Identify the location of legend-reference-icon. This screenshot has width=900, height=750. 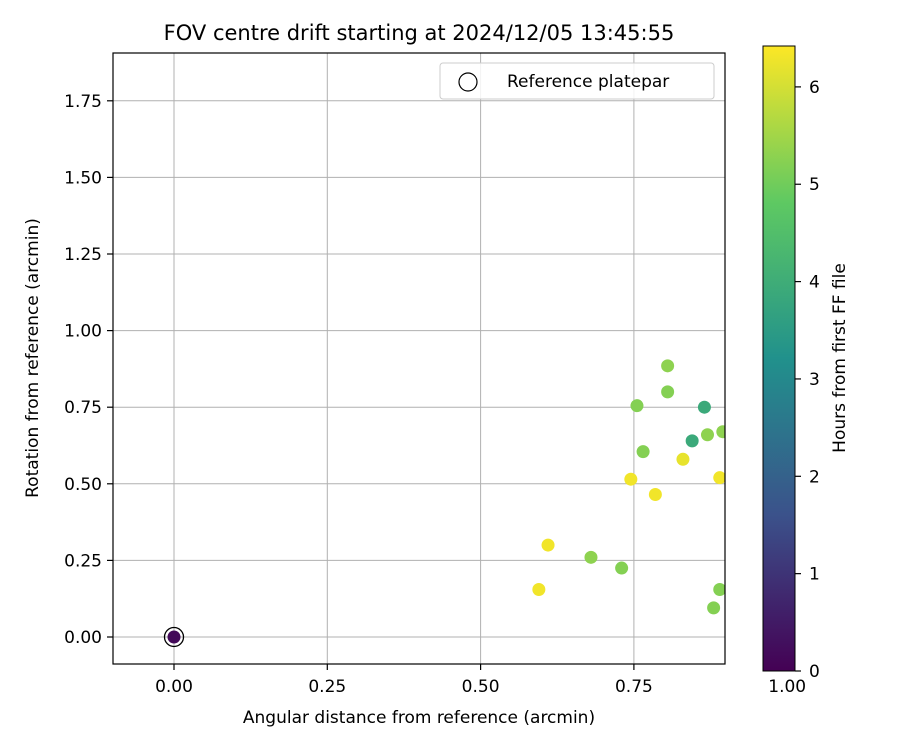
(468, 82).